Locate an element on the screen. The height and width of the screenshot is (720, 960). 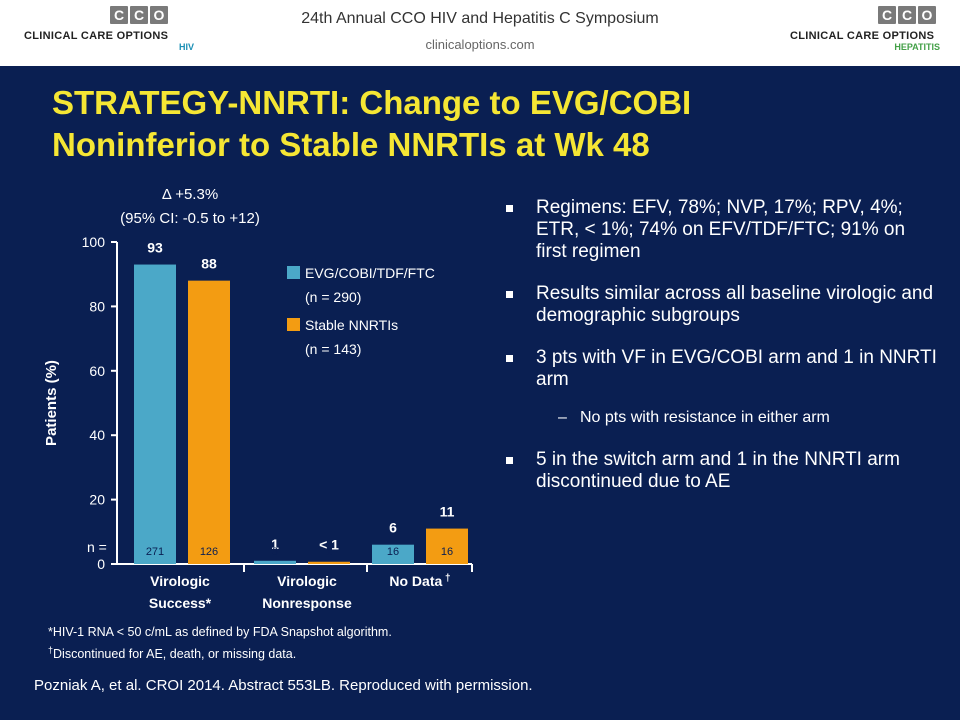
symposium-url: clinicaloptions.com is located at coordinates (480, 44).